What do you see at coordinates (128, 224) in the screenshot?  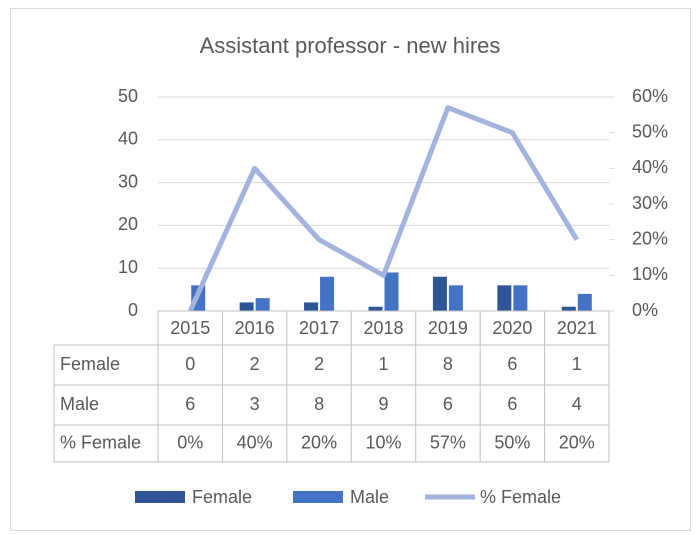 I see `y-tick-label: 20` at bounding box center [128, 224].